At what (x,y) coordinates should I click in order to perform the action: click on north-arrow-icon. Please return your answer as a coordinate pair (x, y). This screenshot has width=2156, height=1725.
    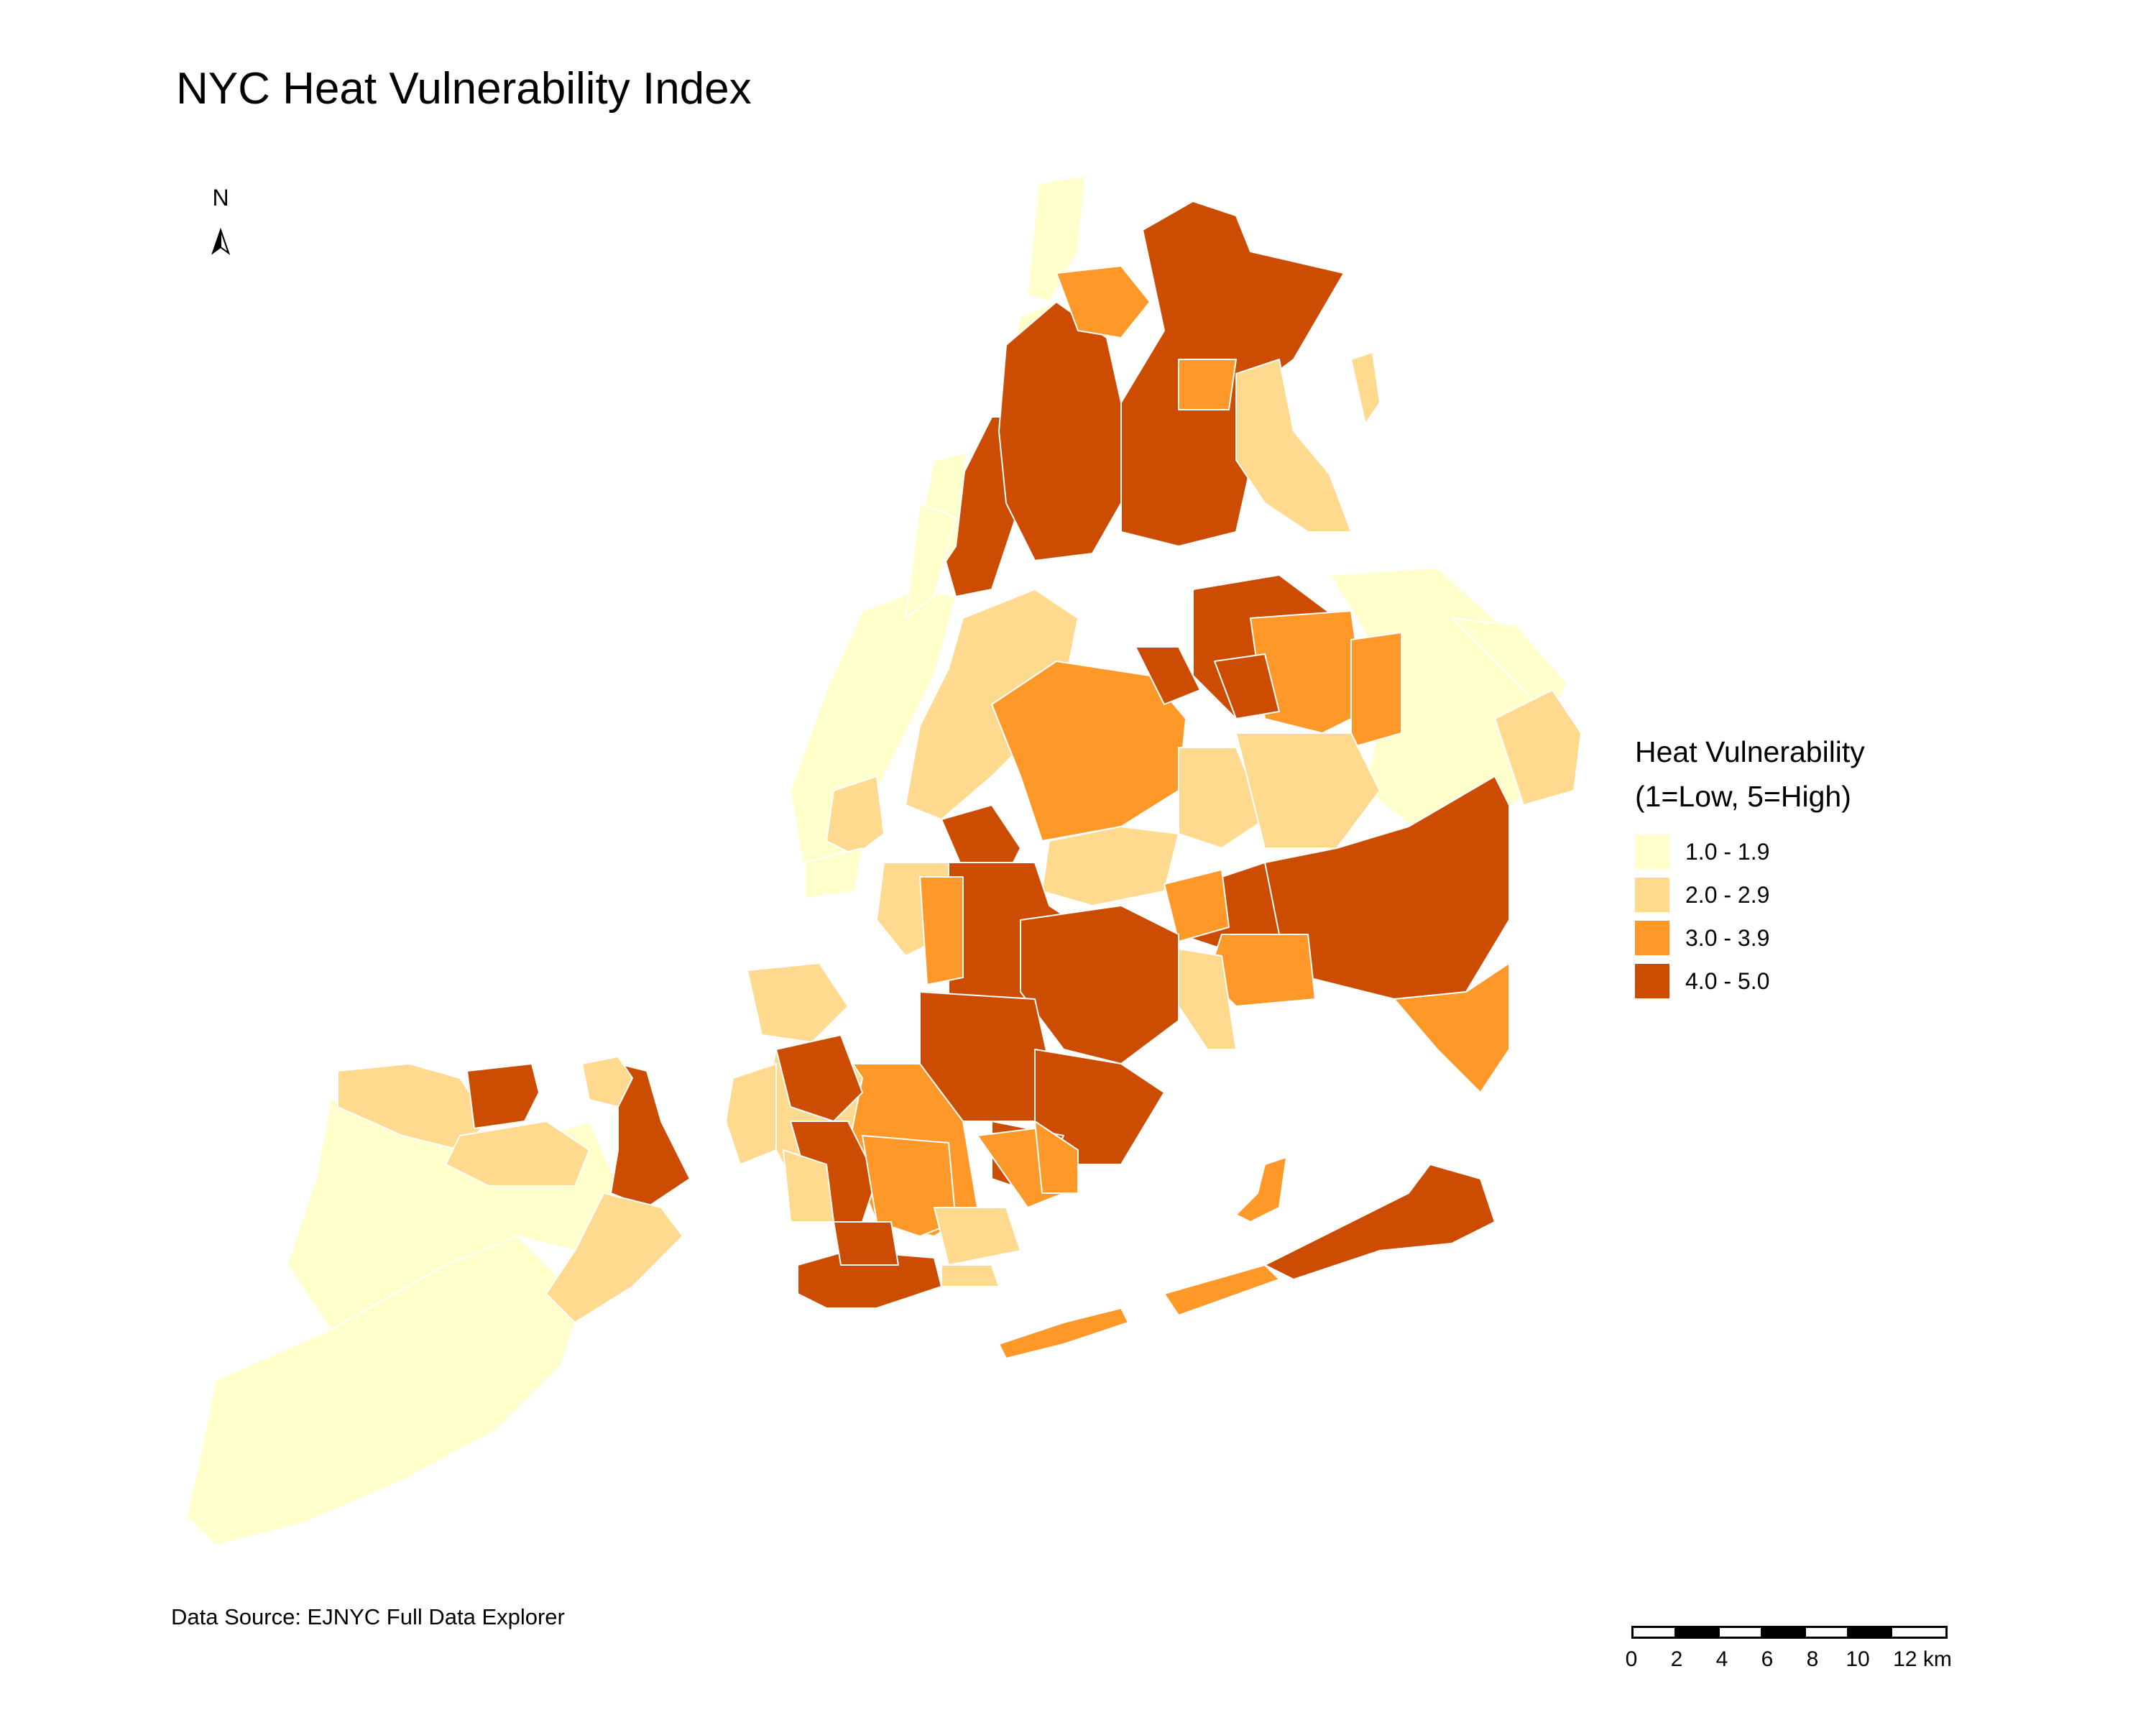
    Looking at the image, I should click on (220, 241).